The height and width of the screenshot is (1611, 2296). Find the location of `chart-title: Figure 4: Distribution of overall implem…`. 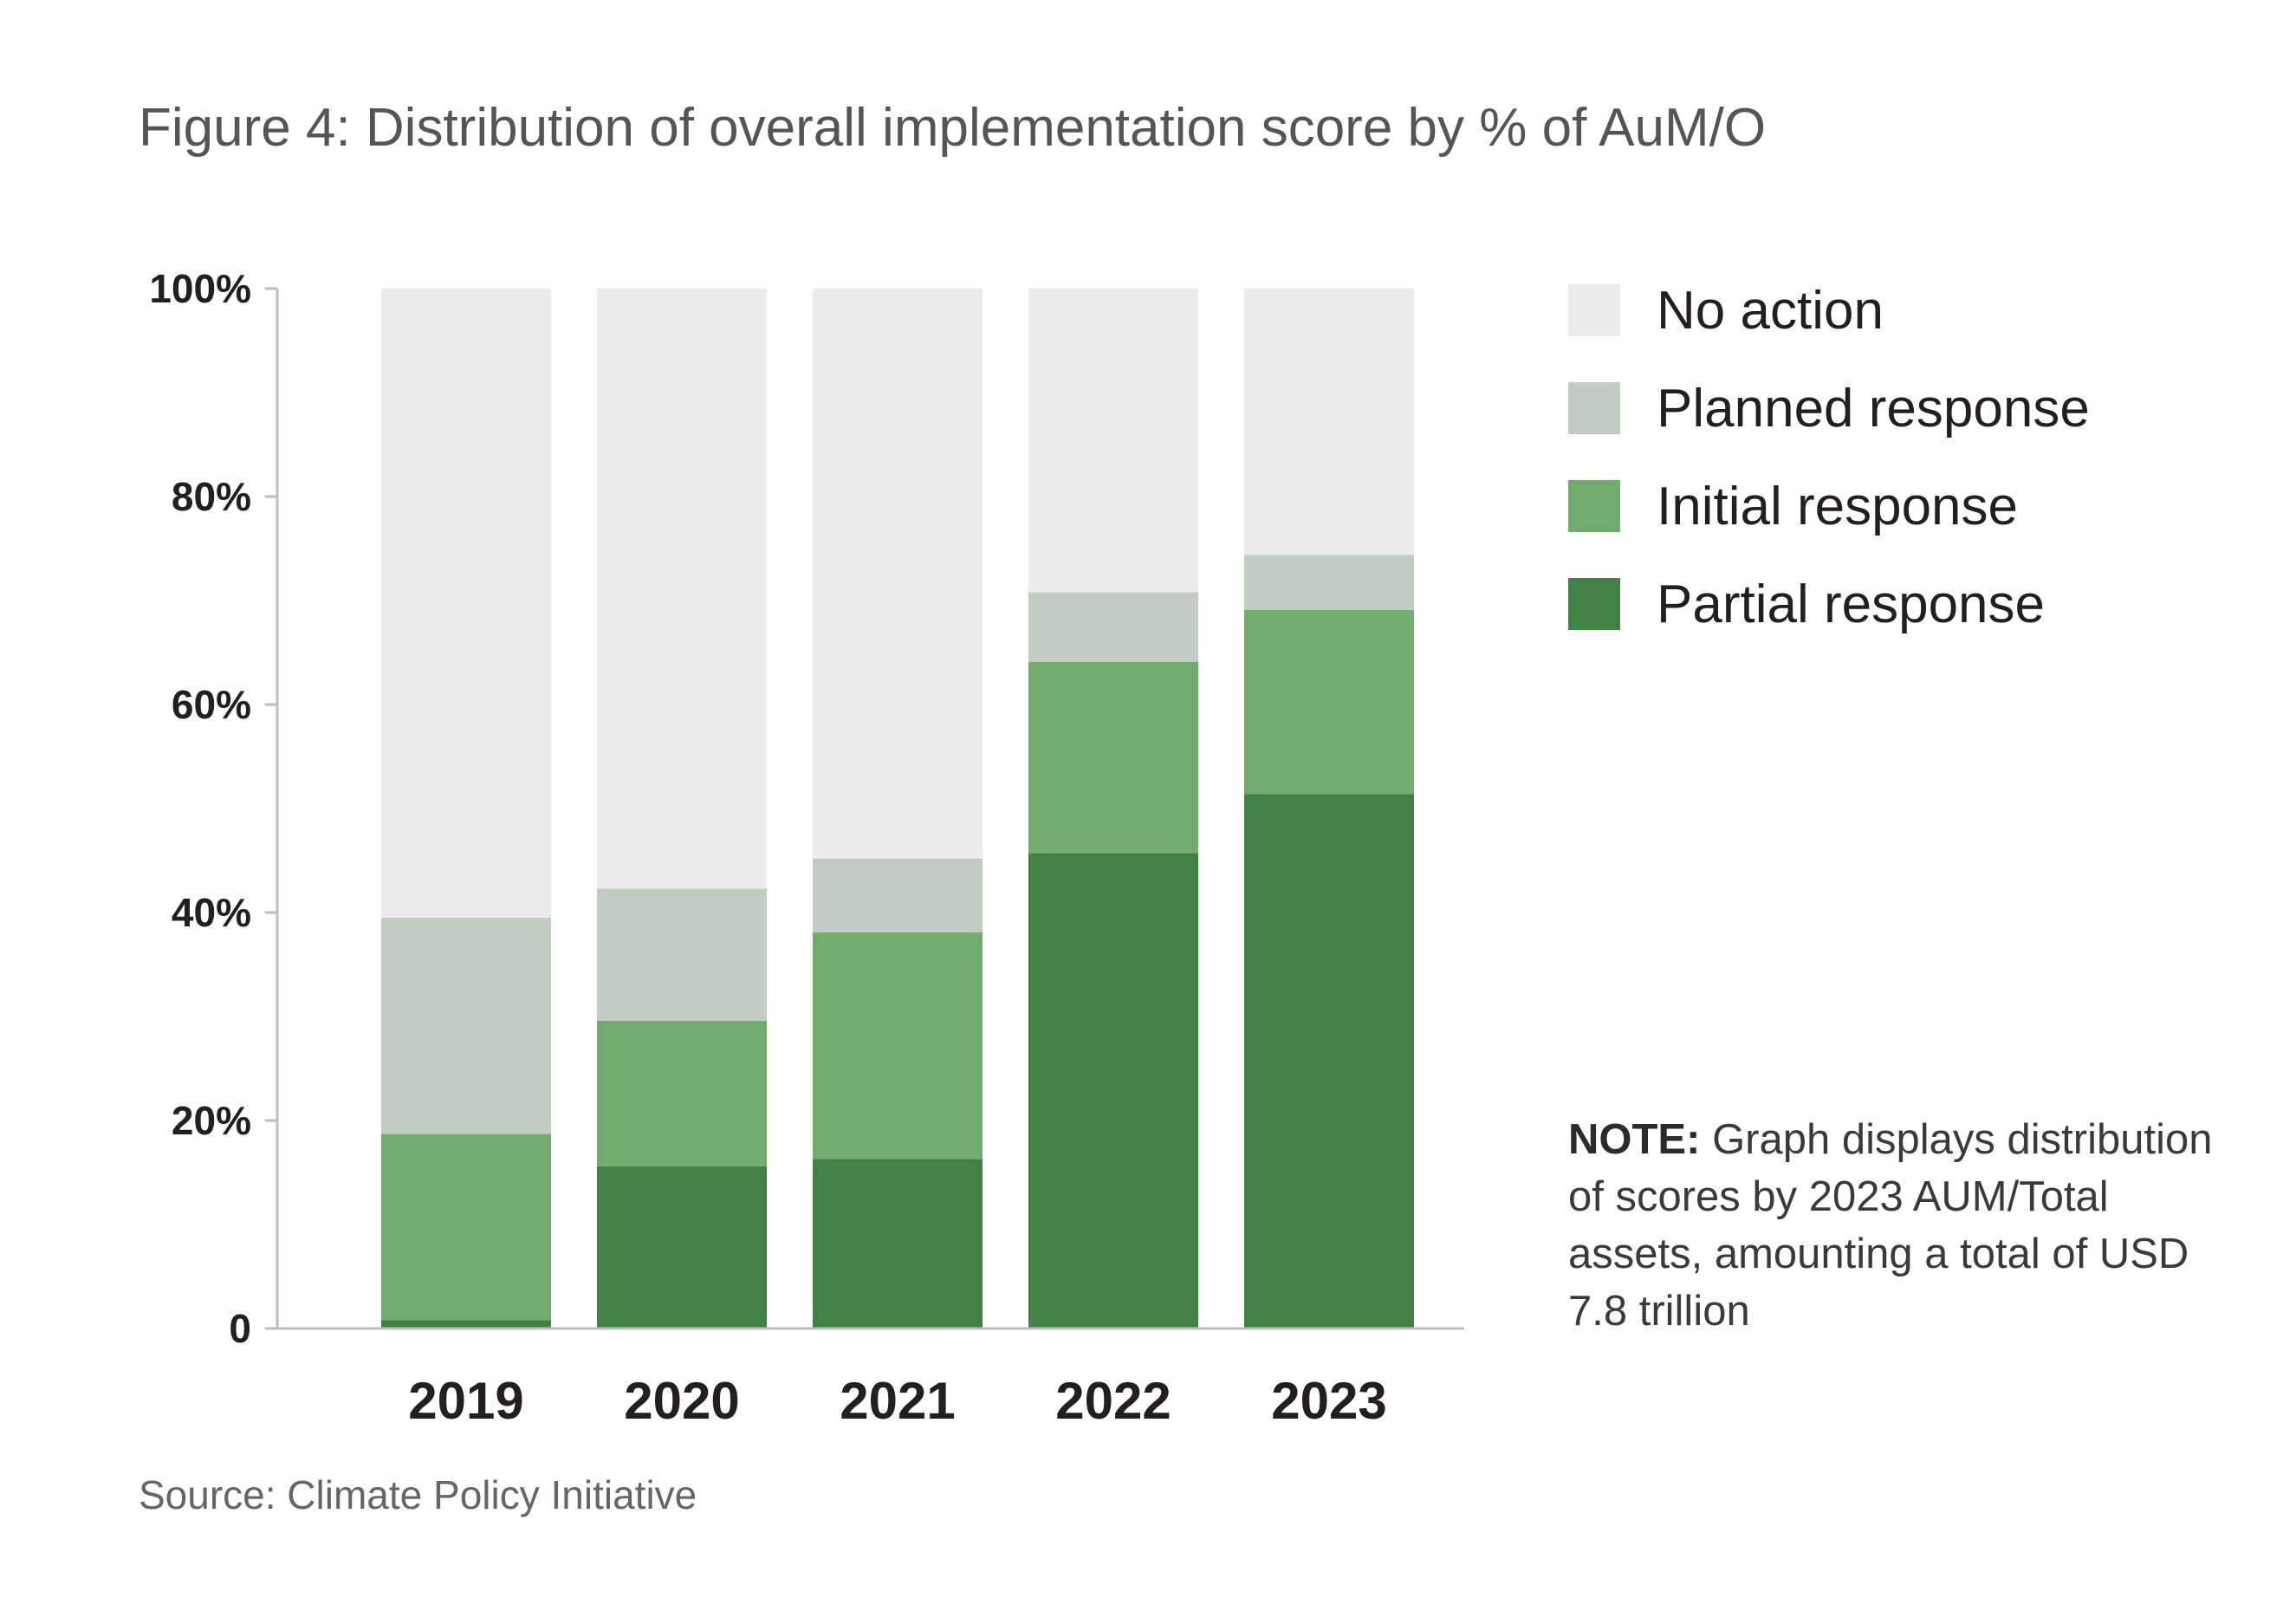

chart-title: Figure 4: Distribution of overall implem… is located at coordinates (953, 128).